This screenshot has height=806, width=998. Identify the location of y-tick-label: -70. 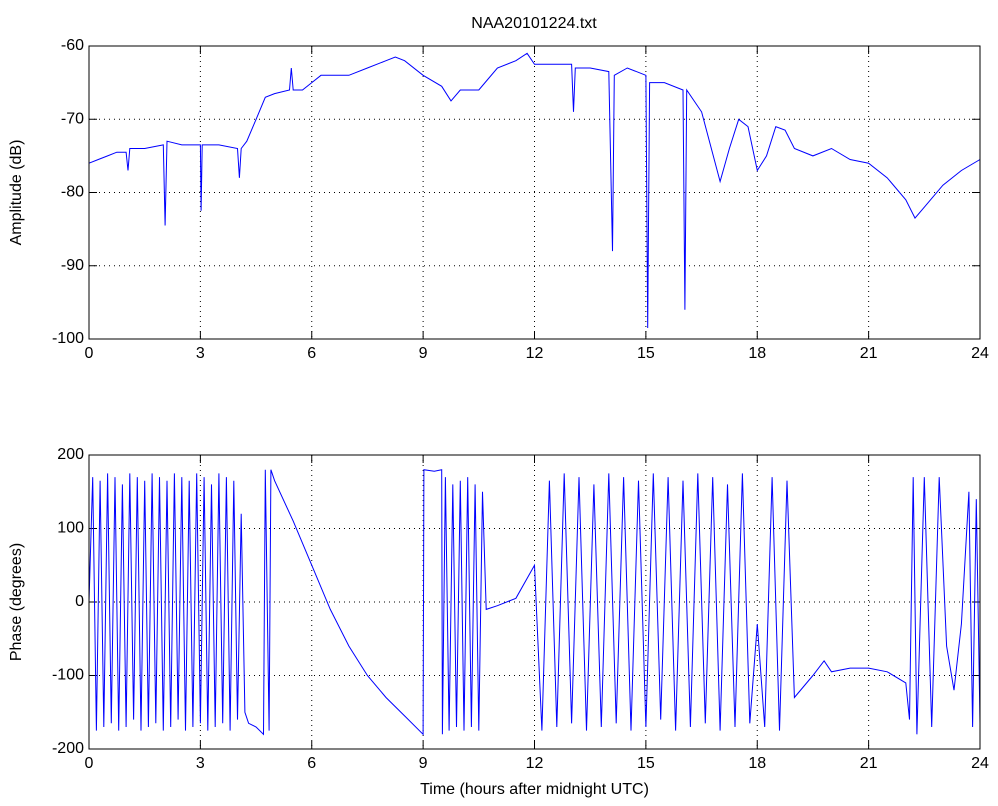
(72, 118).